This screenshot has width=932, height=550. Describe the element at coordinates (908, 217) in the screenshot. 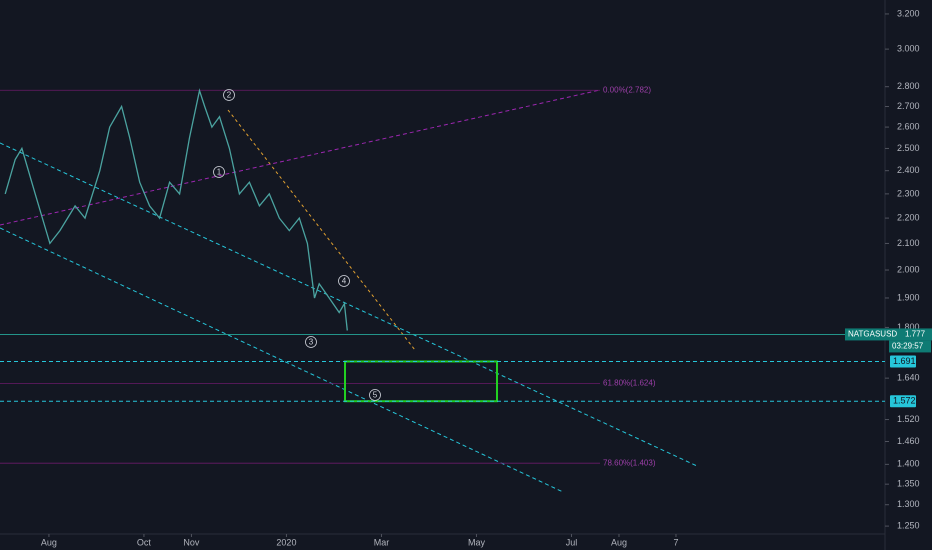

I see `y-tick-label: 2.200` at that location.